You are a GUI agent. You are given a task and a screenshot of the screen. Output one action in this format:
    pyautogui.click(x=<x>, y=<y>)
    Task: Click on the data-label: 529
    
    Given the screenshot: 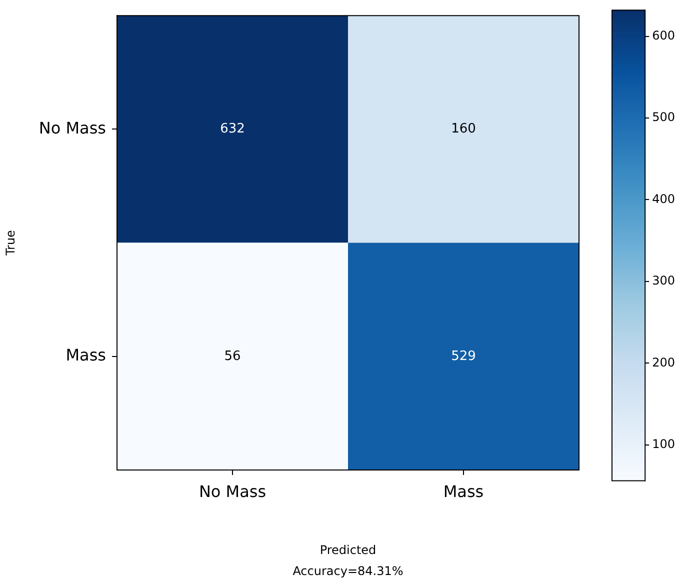 What is the action you would take?
    pyautogui.click(x=463, y=356)
    